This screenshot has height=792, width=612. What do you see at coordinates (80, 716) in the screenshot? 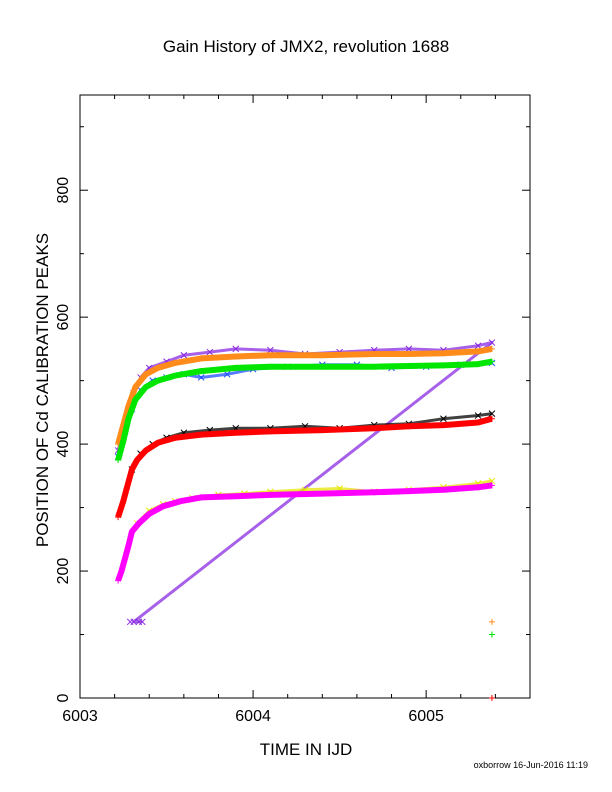
I see `x-tick-label: 6003` at bounding box center [80, 716].